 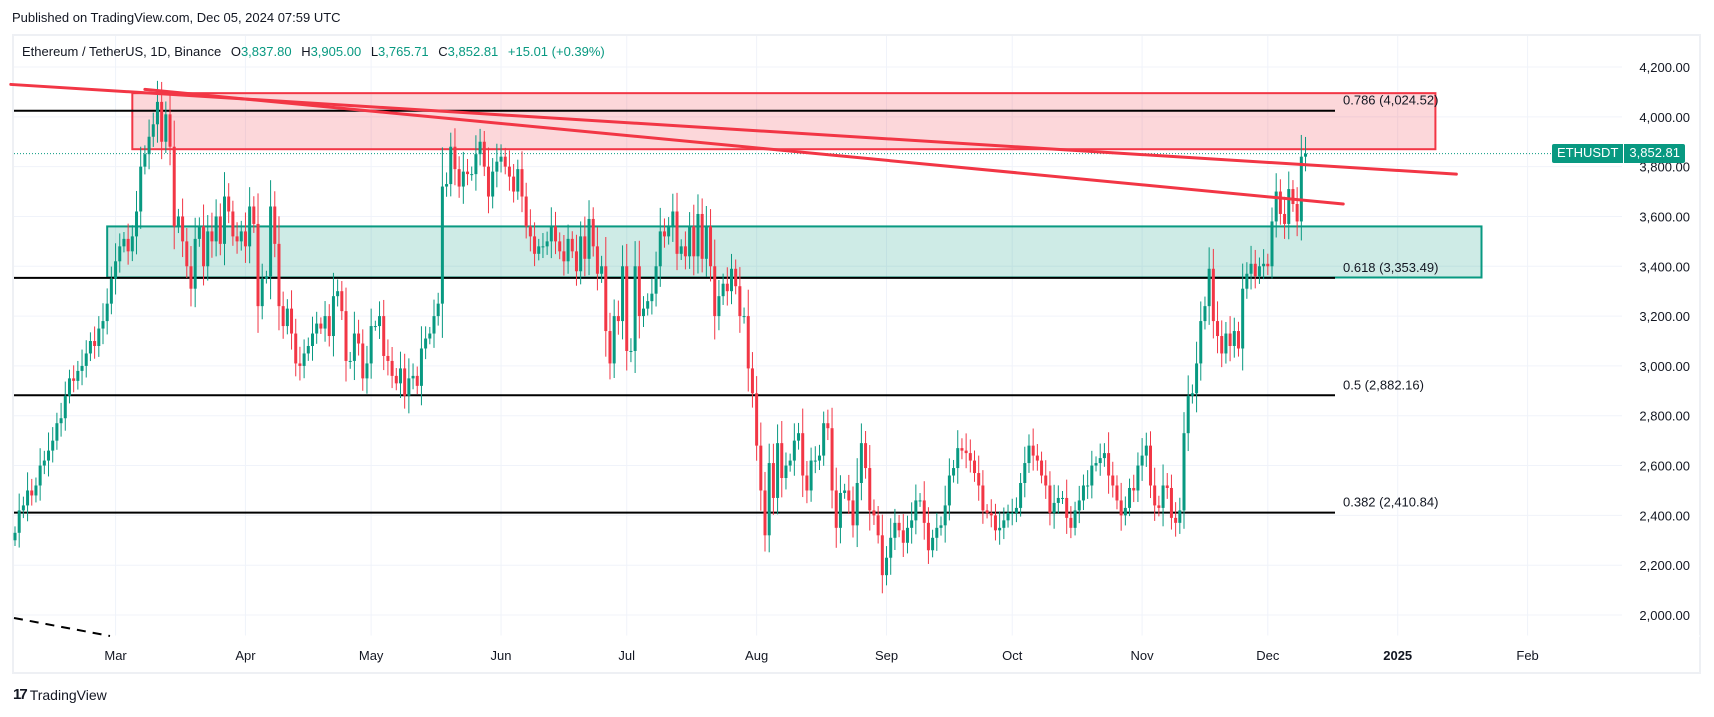 I want to click on low-value: 3,765.71, so click(x=403, y=51).